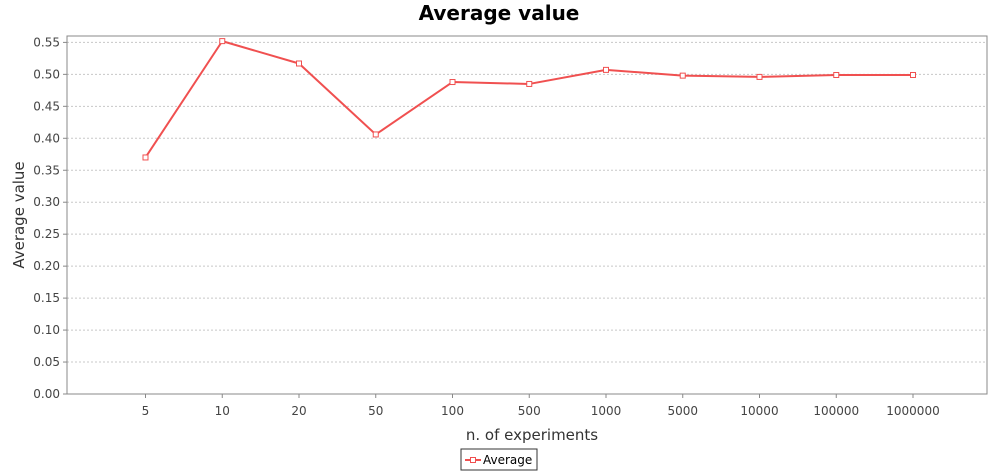  What do you see at coordinates (298, 411) in the screenshot?
I see `x-tick-label: 20` at bounding box center [298, 411].